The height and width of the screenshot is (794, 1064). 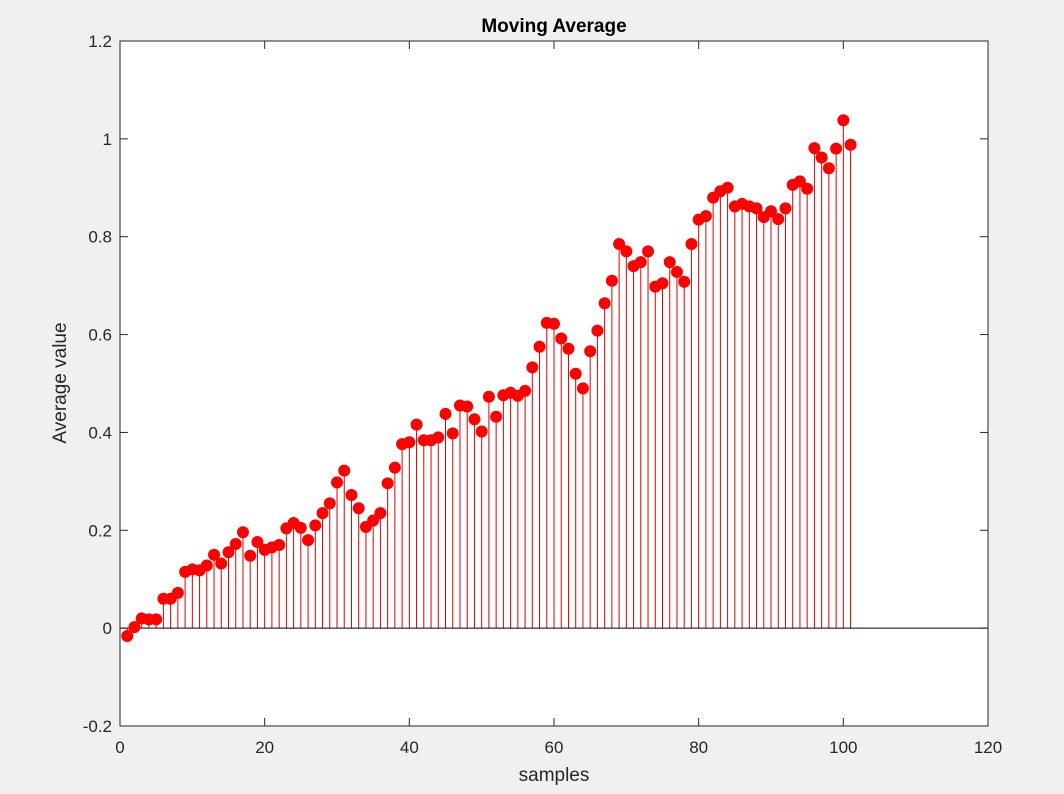 What do you see at coordinates (264, 747) in the screenshot?
I see `x-tick-label: 20` at bounding box center [264, 747].